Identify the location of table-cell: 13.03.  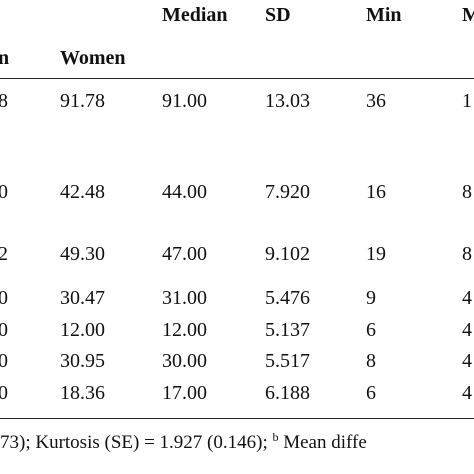
(287, 101).